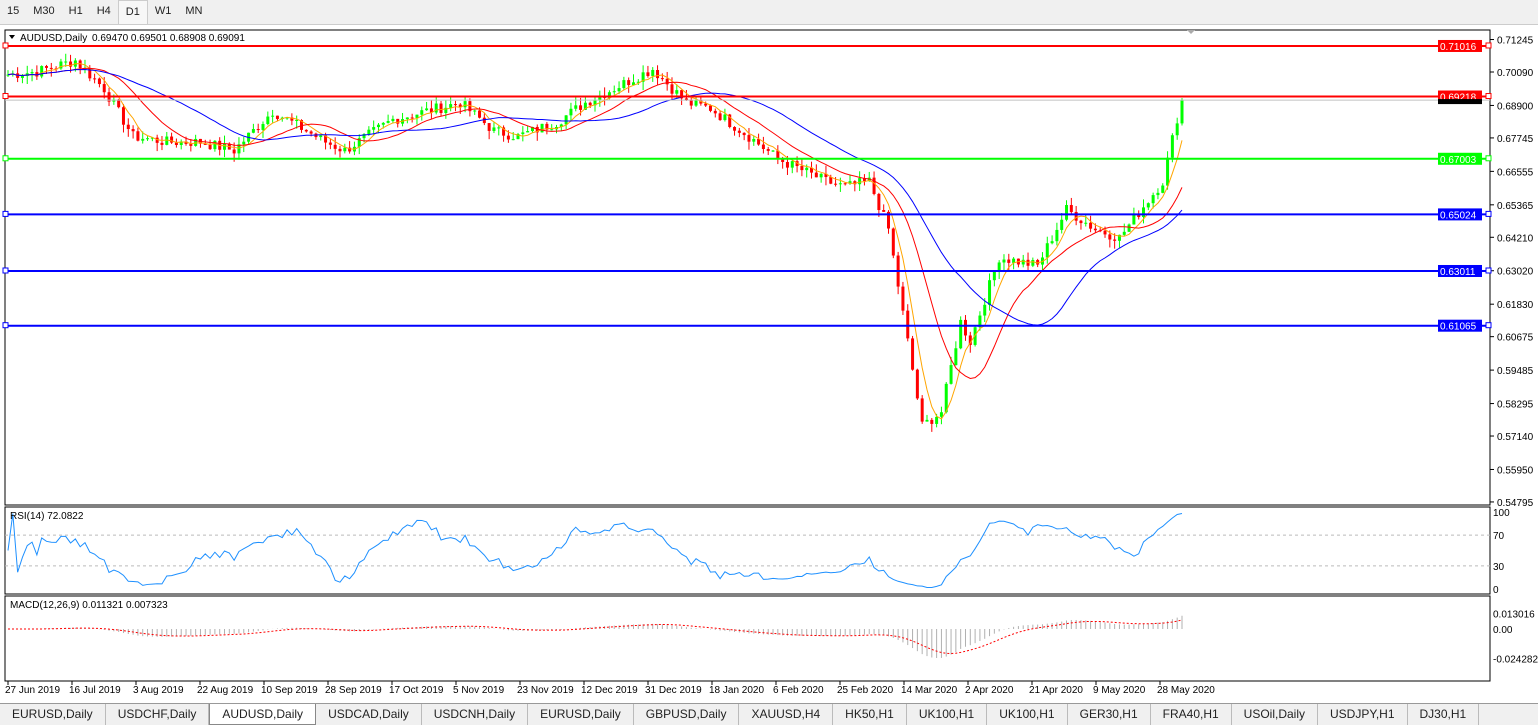  Describe the element at coordinates (1514, 614) in the screenshot. I see `macd-tick-label: 0.013016` at that location.